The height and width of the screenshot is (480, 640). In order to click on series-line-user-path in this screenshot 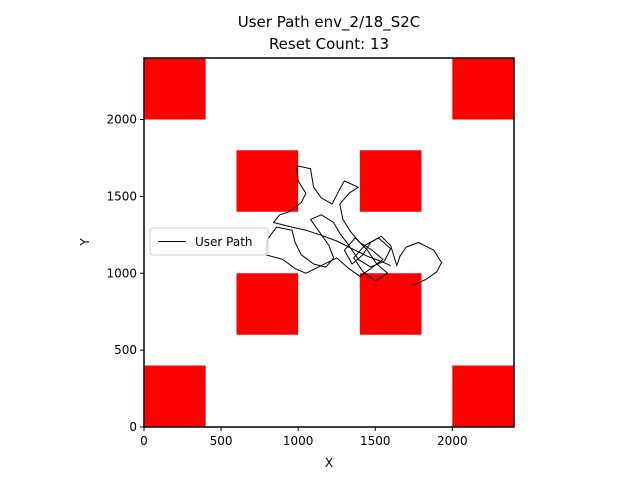, I will do `click(353, 225)`.